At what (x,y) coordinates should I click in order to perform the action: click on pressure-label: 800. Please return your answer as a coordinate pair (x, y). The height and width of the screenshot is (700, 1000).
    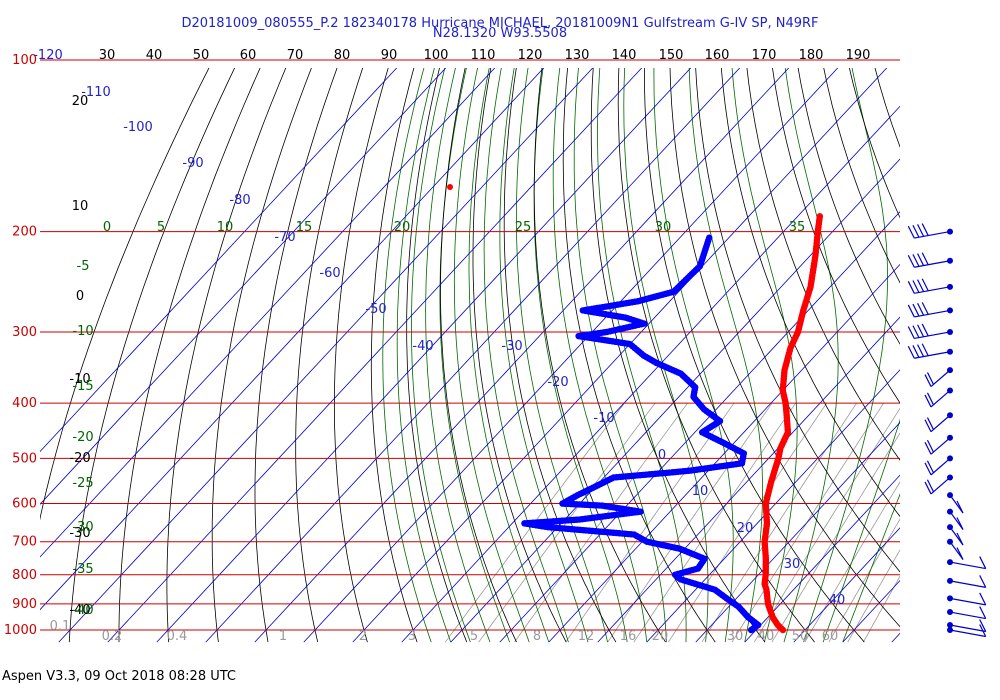
    Looking at the image, I should click on (24, 575).